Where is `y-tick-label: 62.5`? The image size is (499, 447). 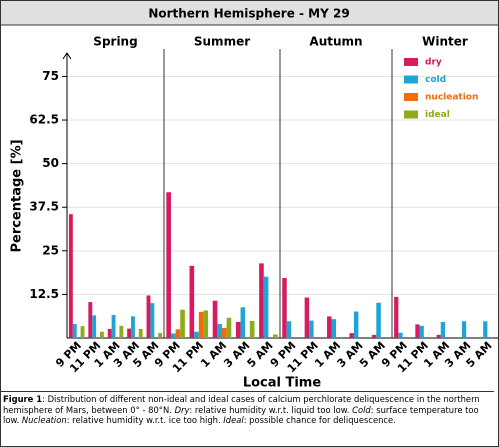 y-tick-label: 62.5 is located at coordinates (44, 120).